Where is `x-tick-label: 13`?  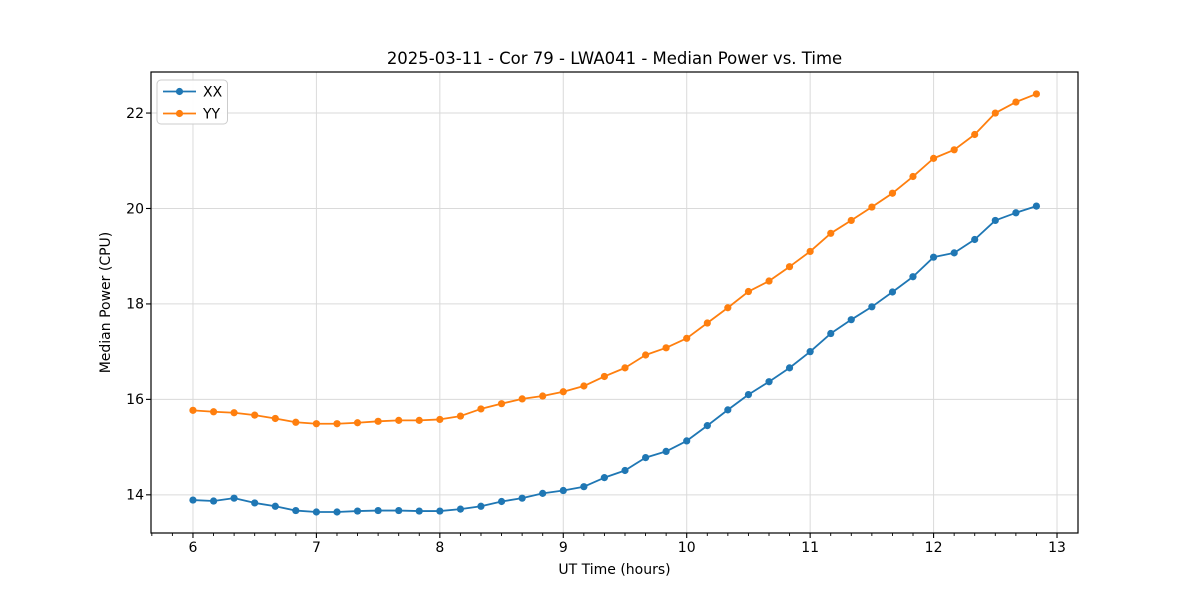 x-tick-label: 13 is located at coordinates (1057, 548).